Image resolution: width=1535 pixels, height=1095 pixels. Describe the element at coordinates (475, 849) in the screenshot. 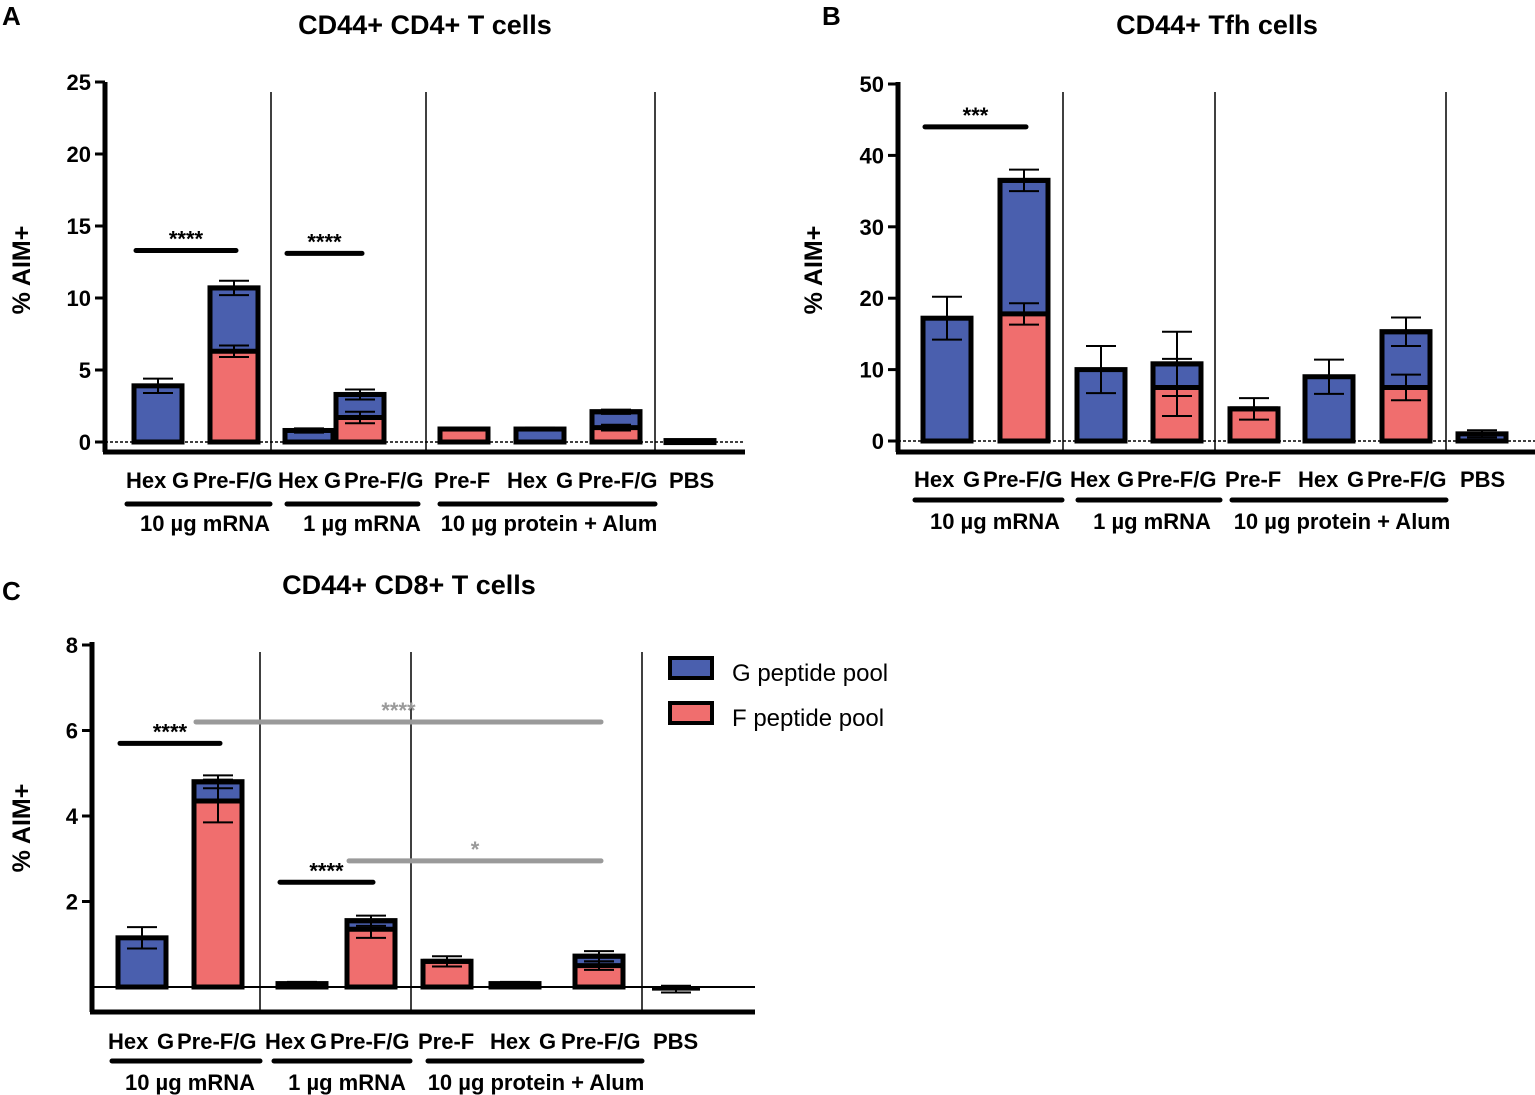

I see `significance-label: *` at that location.